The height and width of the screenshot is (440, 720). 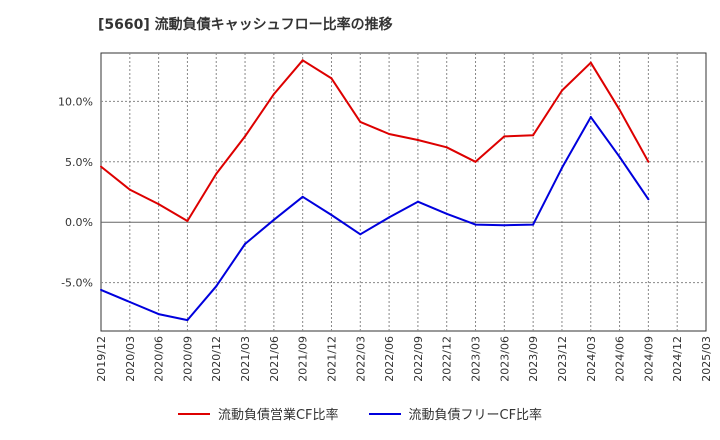 What do you see at coordinates (101, 359) in the screenshot?
I see `x-tick-label: 2019/12` at bounding box center [101, 359].